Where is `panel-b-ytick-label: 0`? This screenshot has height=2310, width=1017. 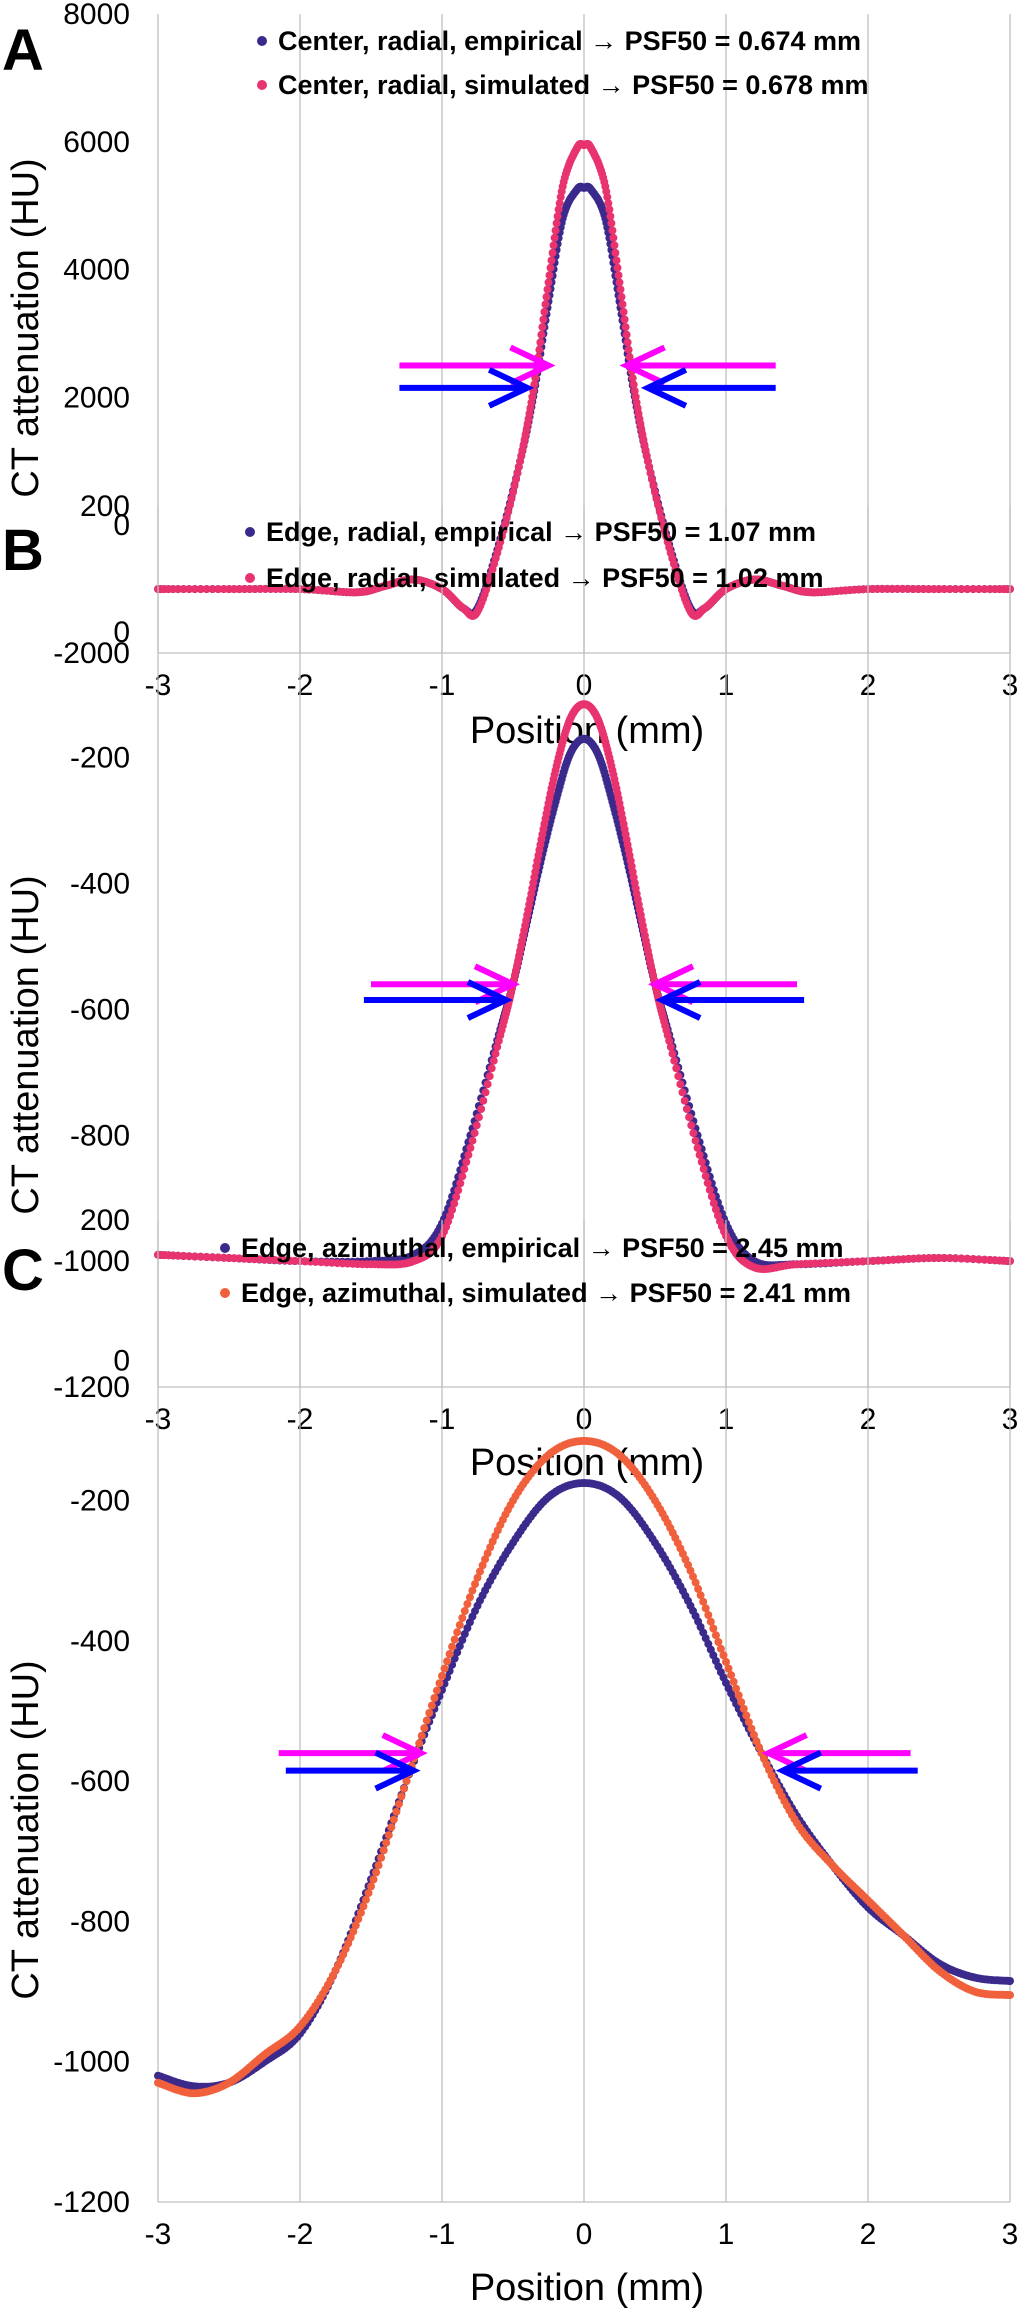
panel-b-ytick-label: 0 is located at coordinates (121, 632).